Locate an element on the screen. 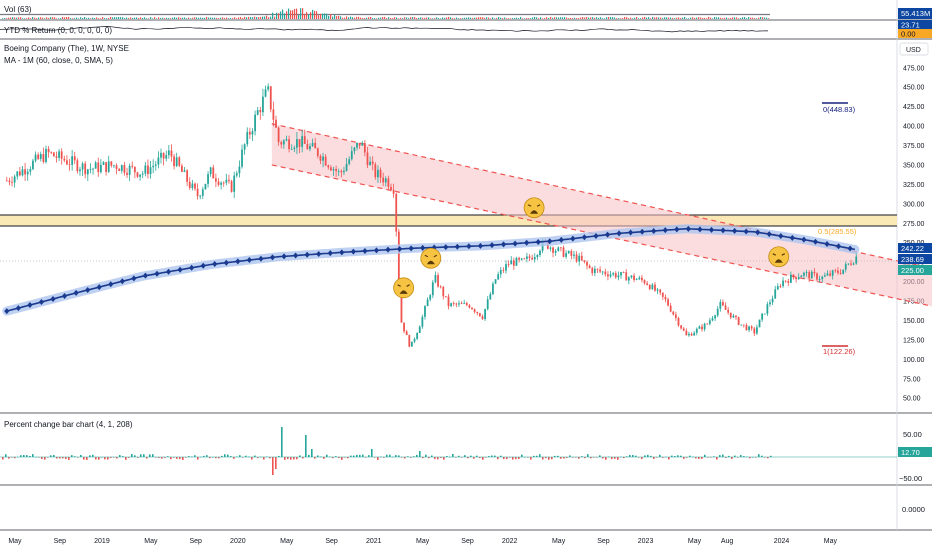 This screenshot has width=932, height=555. ytd-value-badge is located at coordinates (915, 24).